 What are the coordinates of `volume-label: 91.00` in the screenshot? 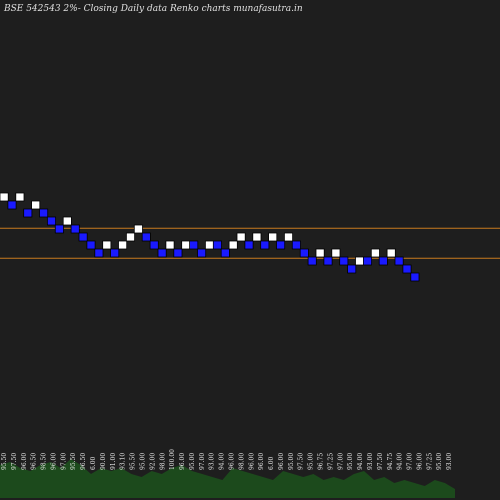 It's located at (113, 461).